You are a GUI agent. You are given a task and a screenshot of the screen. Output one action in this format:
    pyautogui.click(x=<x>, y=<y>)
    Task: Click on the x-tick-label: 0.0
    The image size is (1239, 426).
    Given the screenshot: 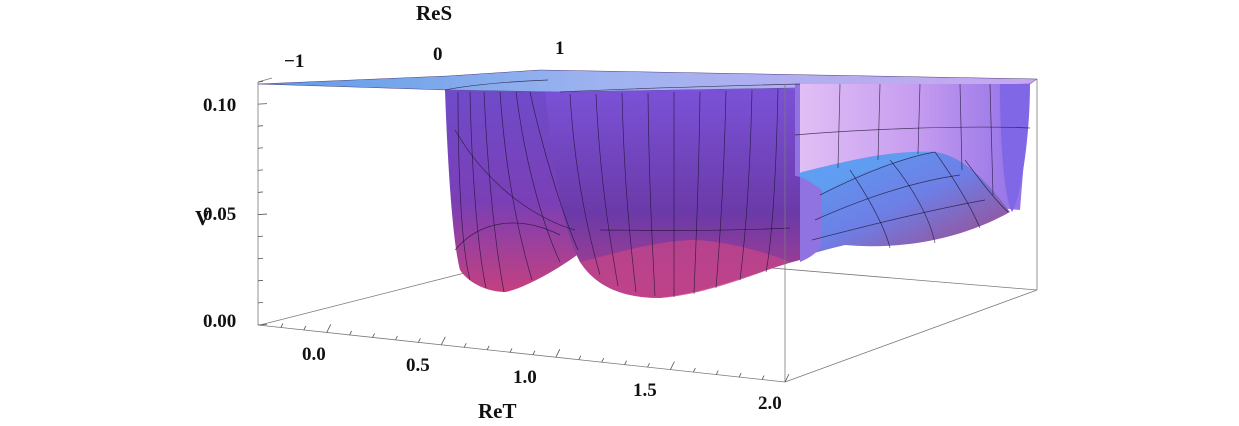 What is the action you would take?
    pyautogui.click(x=314, y=354)
    